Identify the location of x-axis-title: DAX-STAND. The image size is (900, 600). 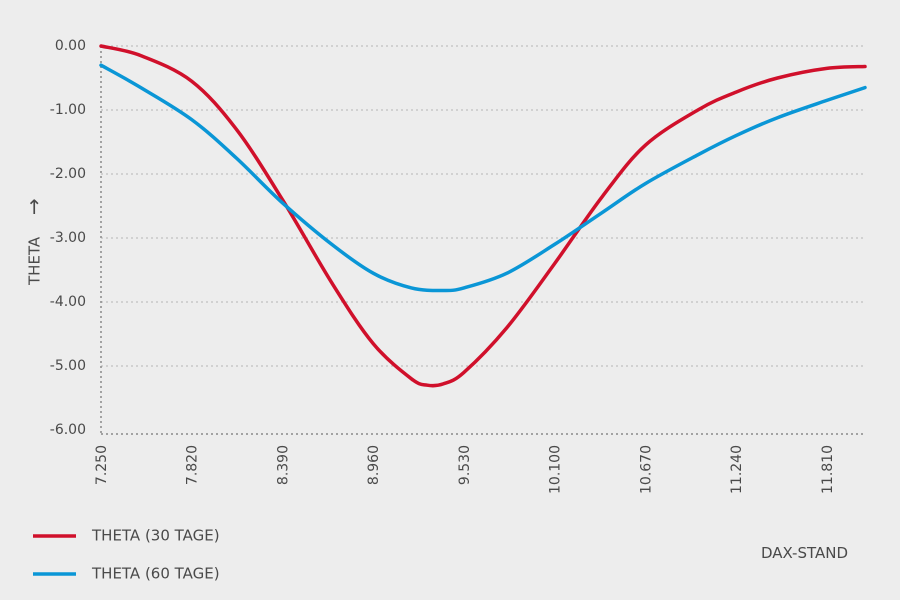
(804, 553).